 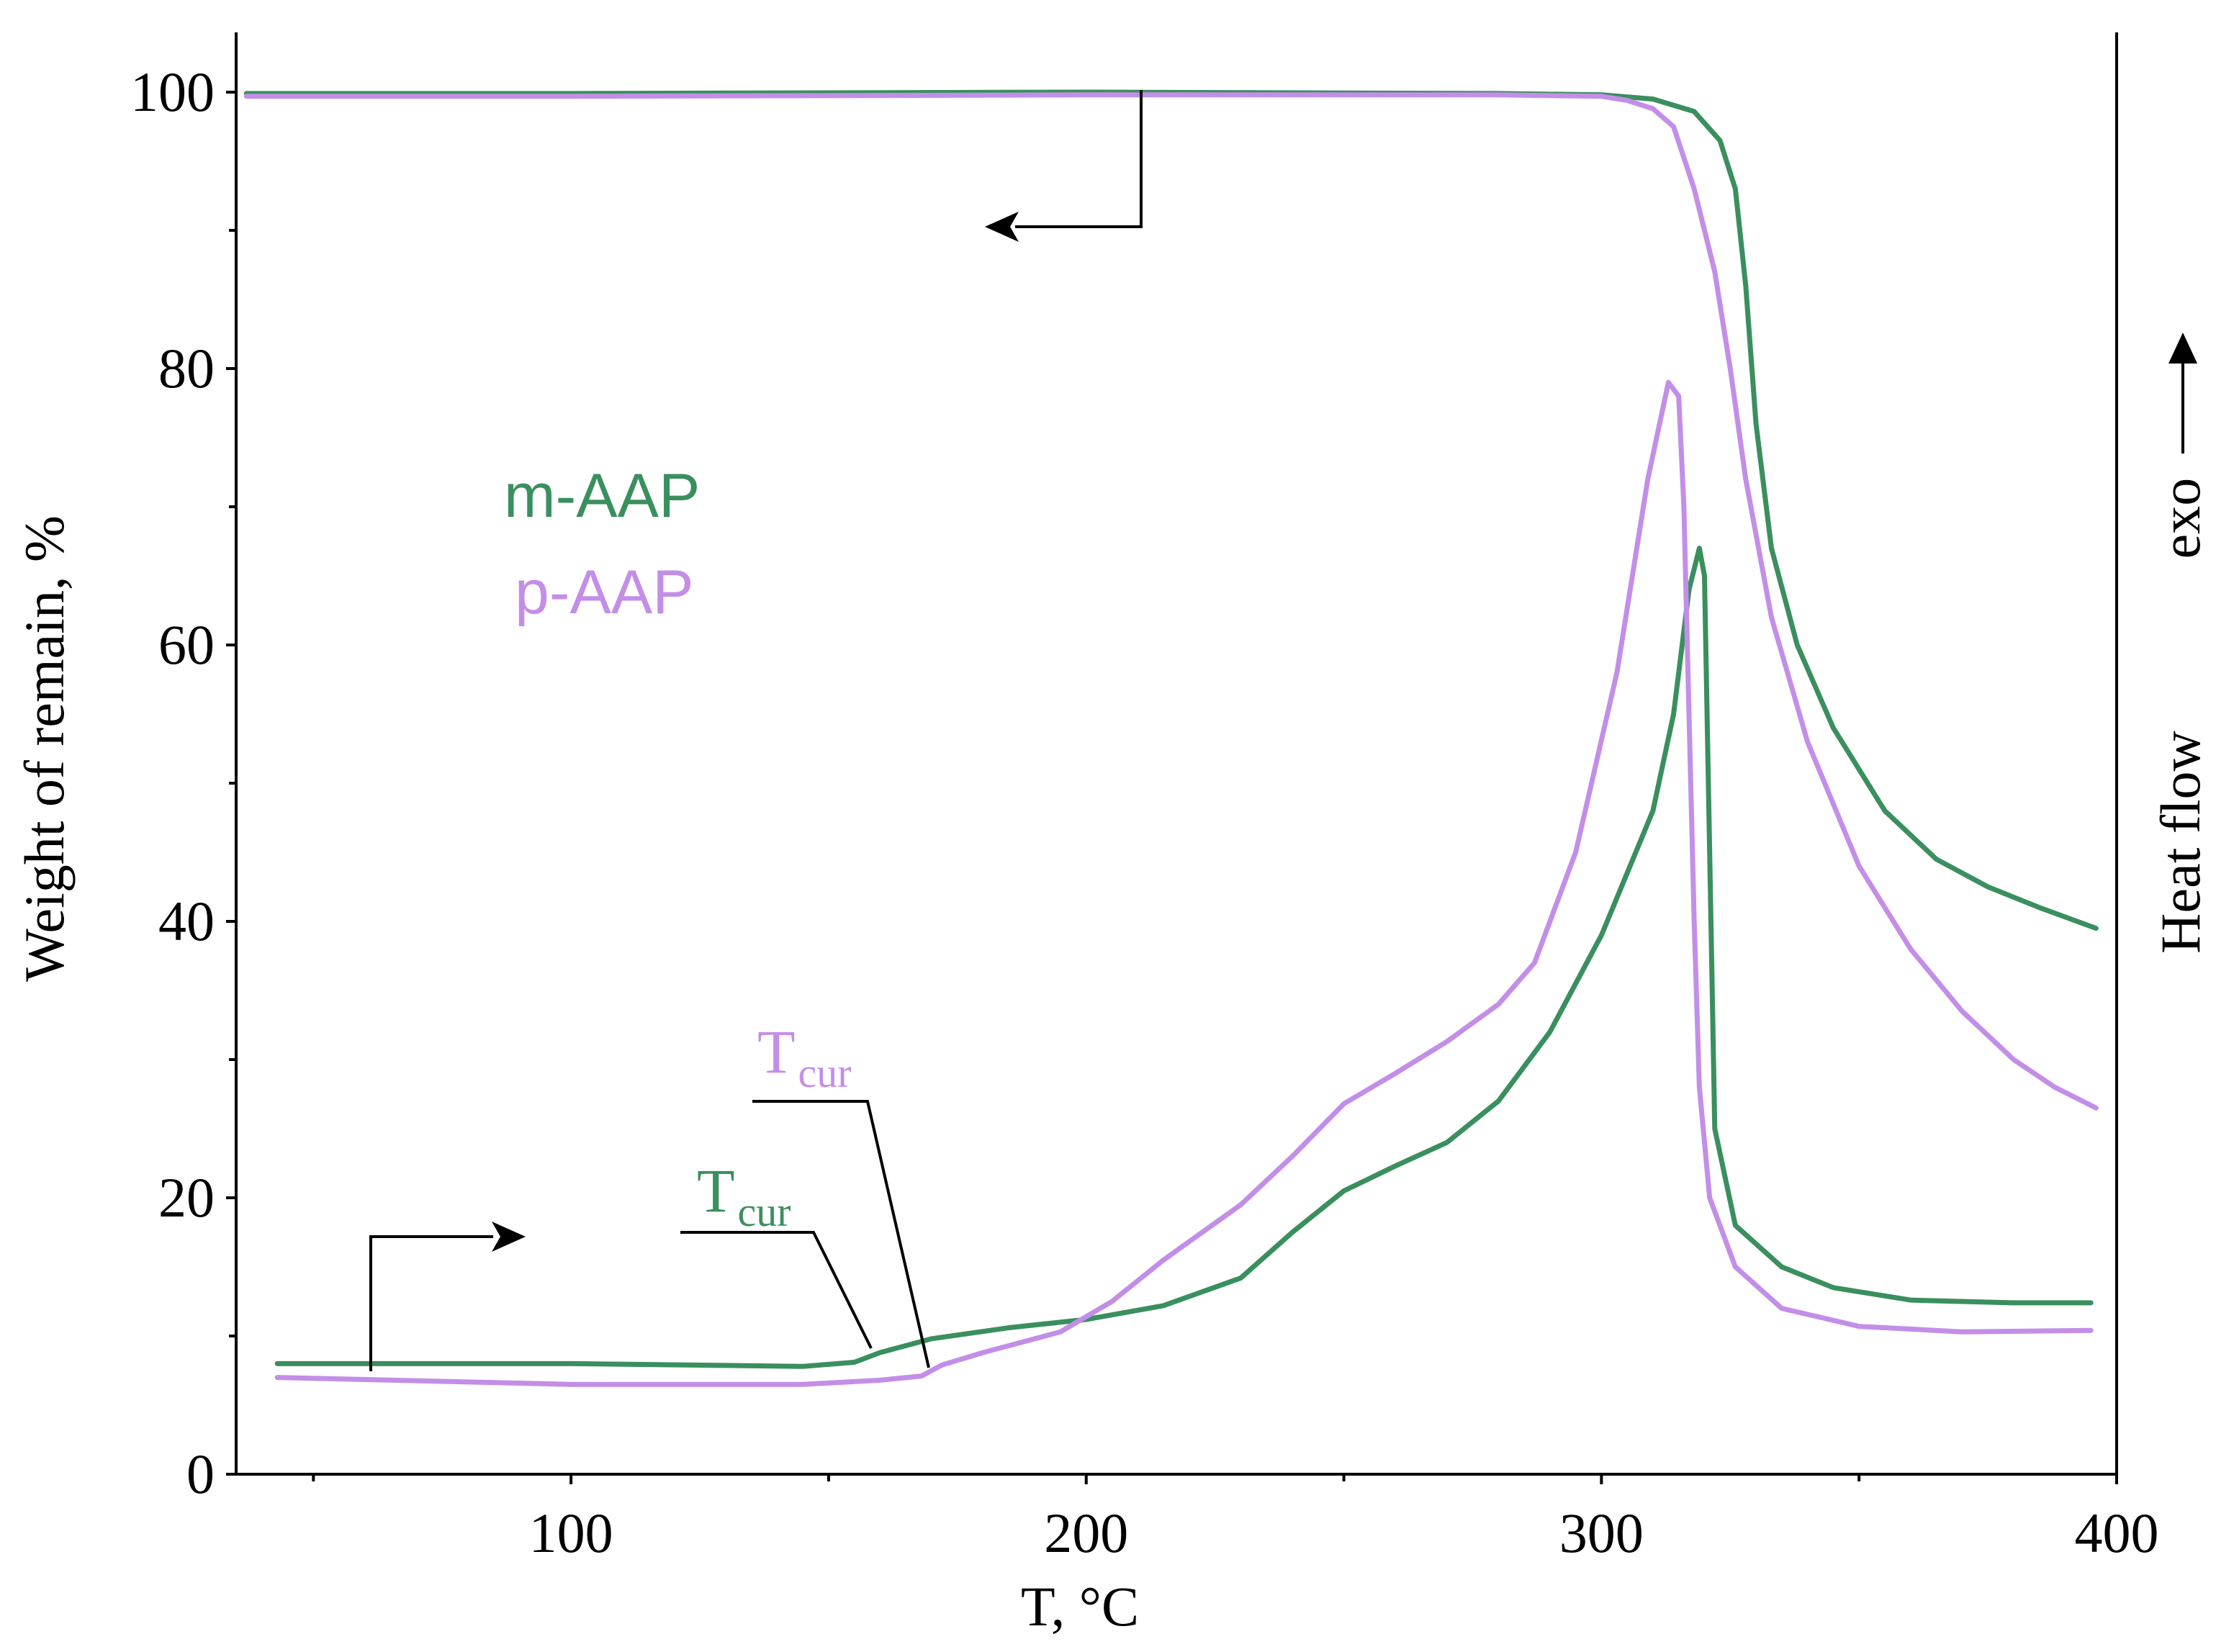 What do you see at coordinates (776, 1051) in the screenshot?
I see `tcur-p-aap-main: T` at bounding box center [776, 1051].